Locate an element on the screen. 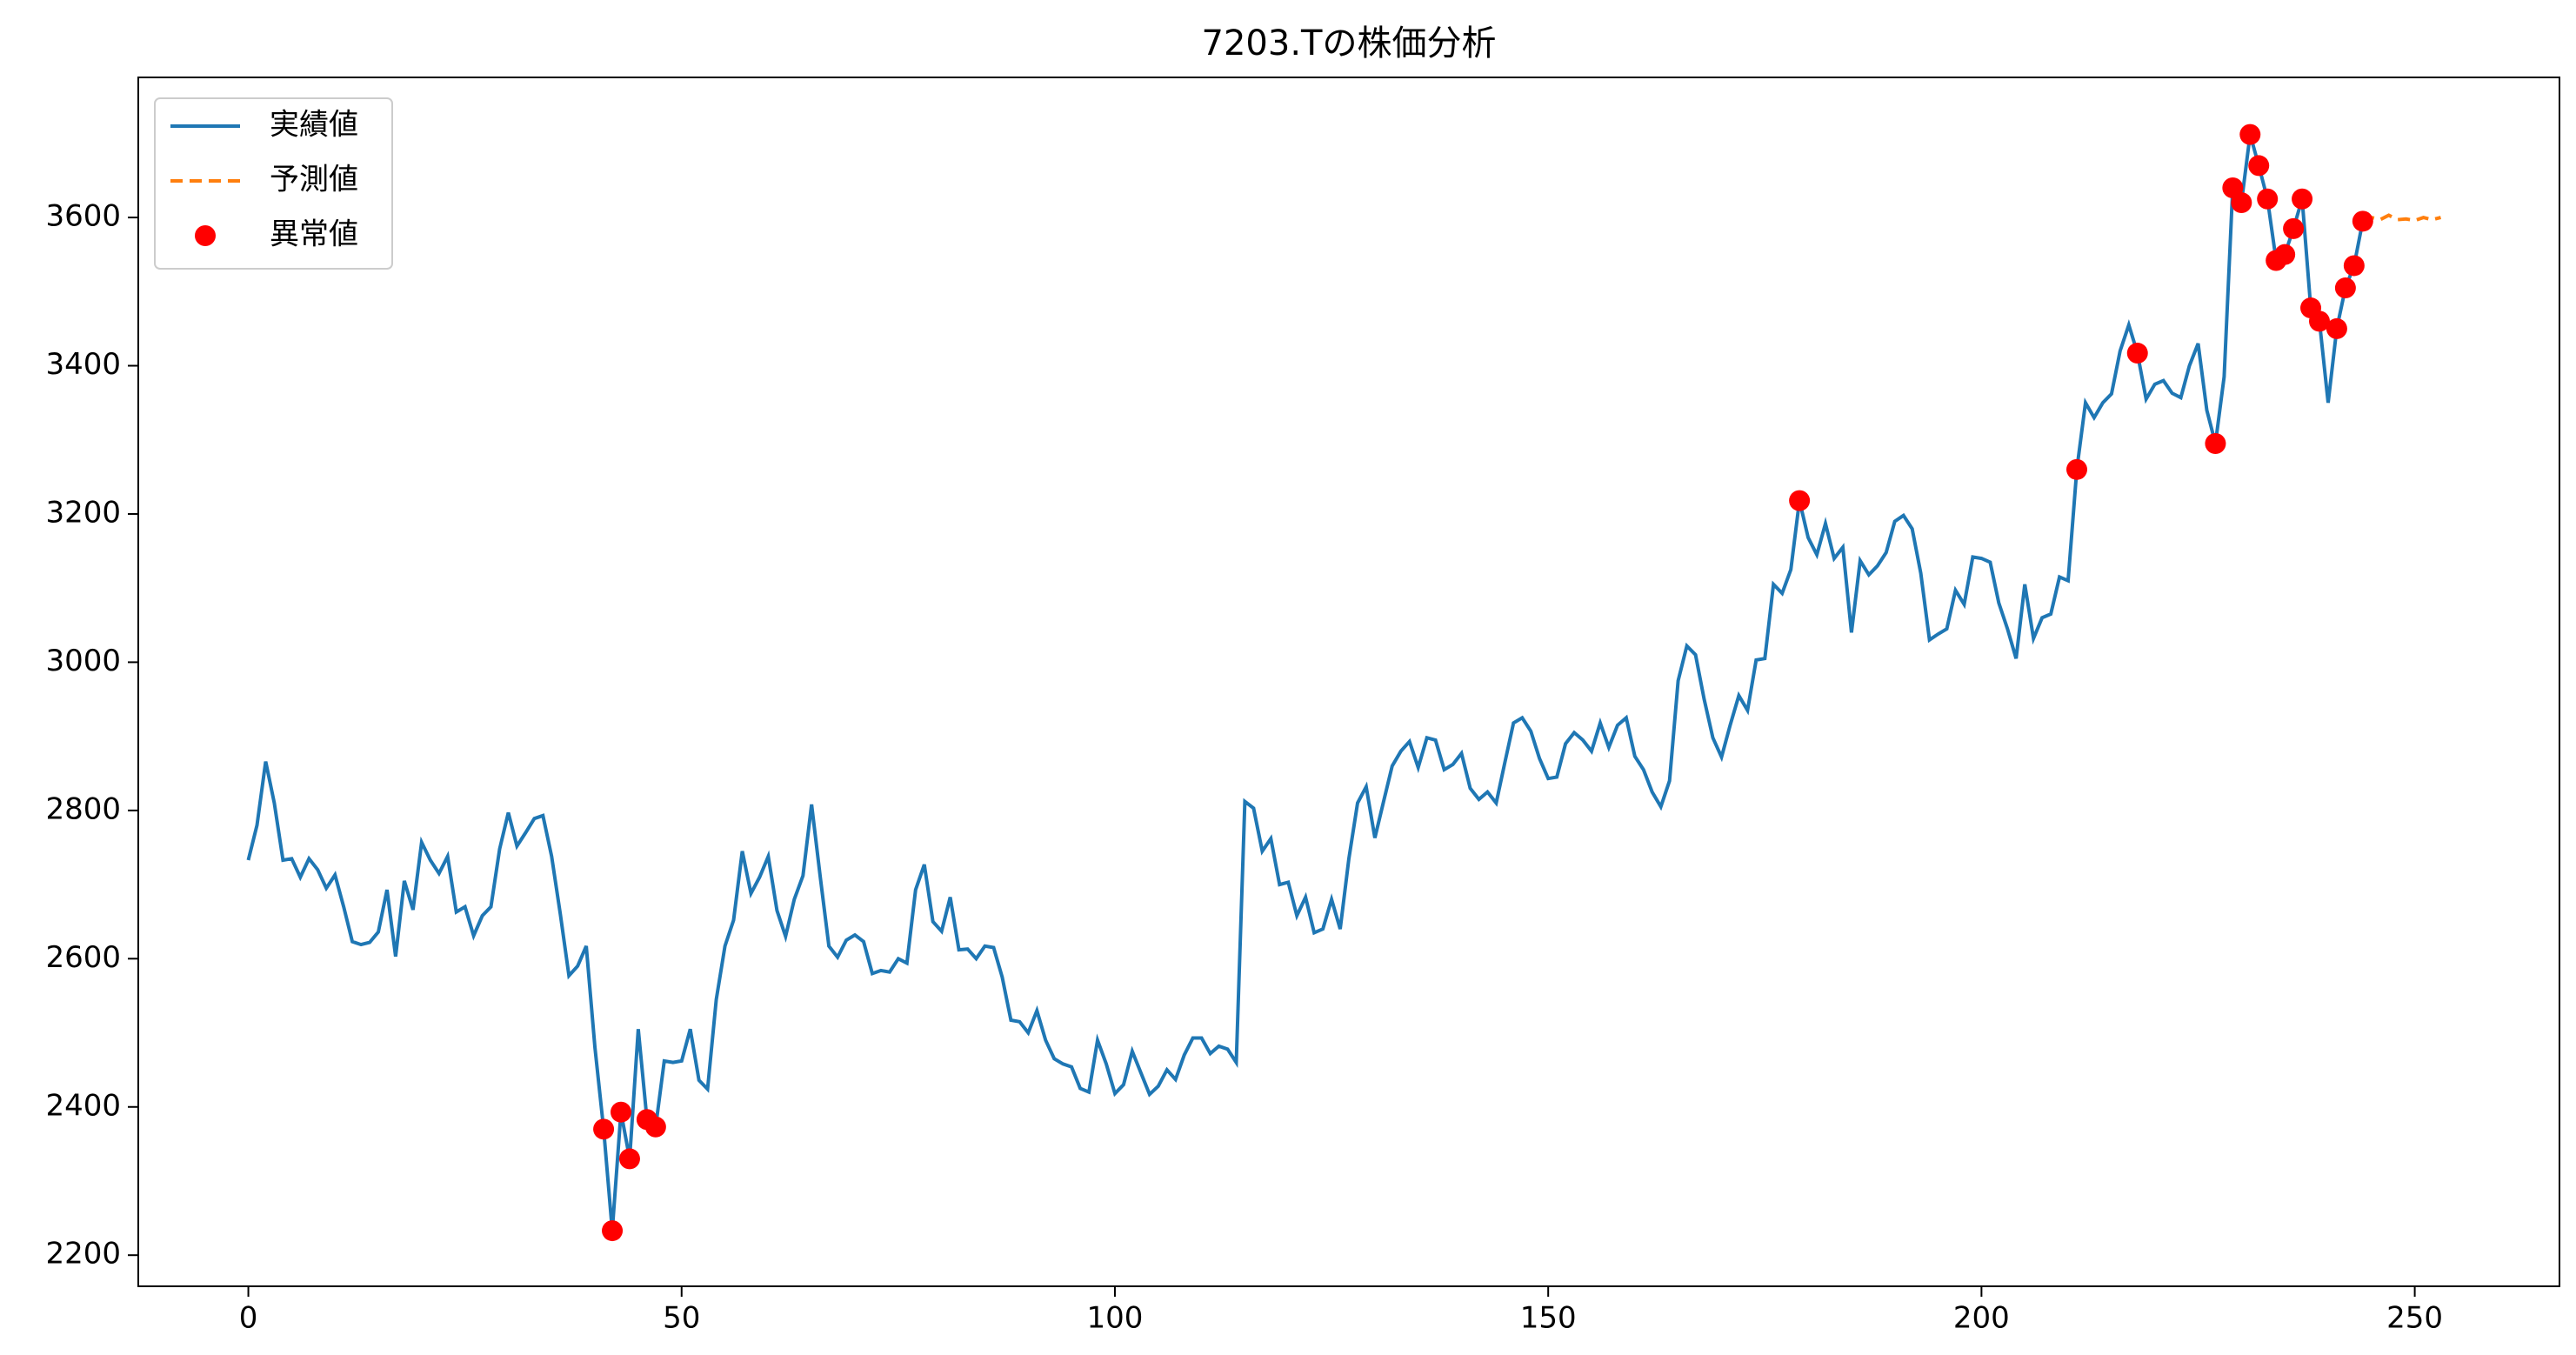 Image resolution: width=2576 pixels, height=1355 pixels. x-tick-label: 200 is located at coordinates (1981, 1318).